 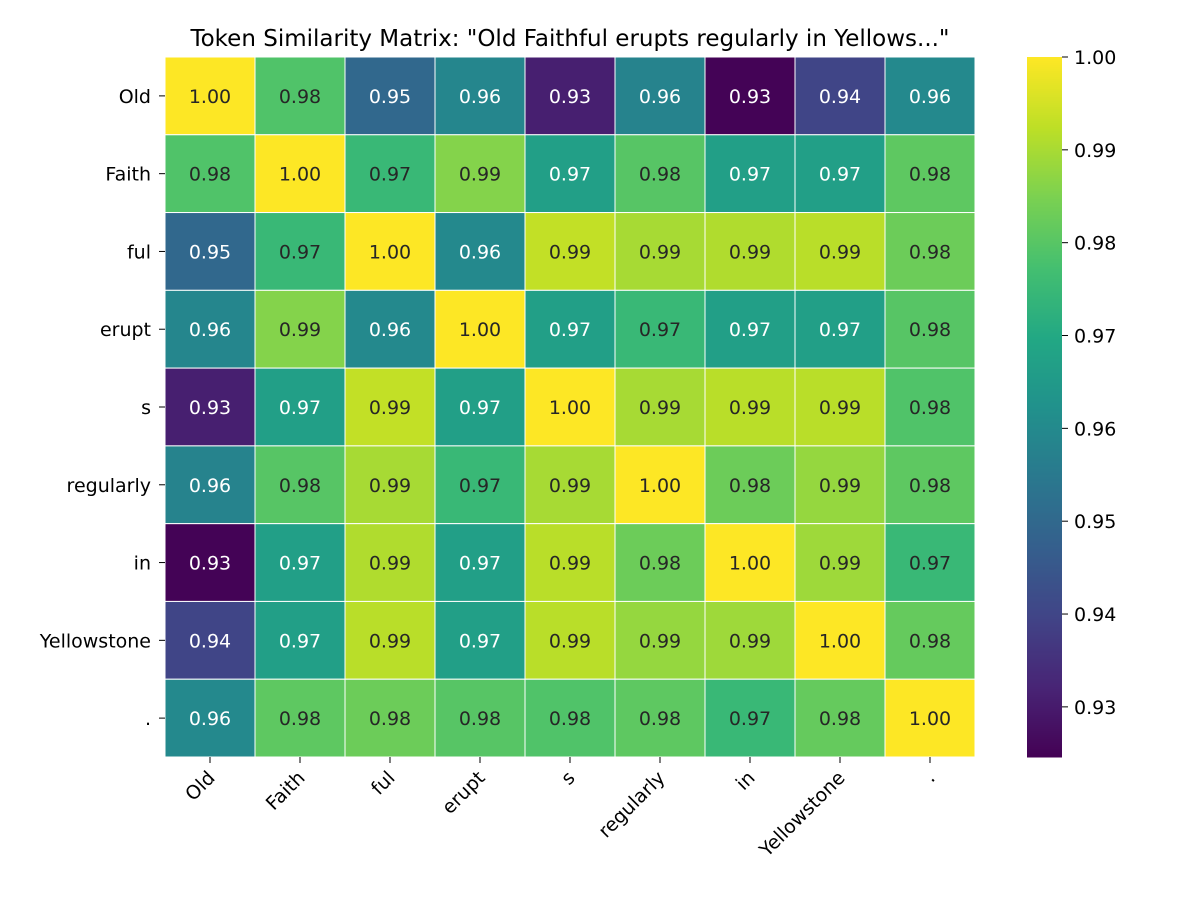 I want to click on colorbar-tick-label: 0.95, so click(x=1095, y=522).